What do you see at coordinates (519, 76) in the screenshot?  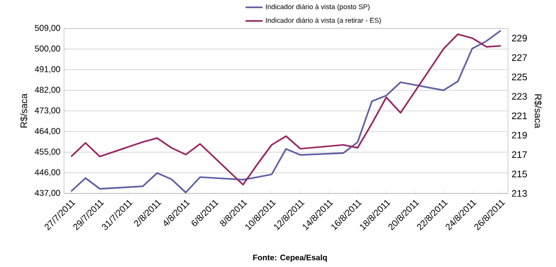 I see `y2-tick-label: 225` at bounding box center [519, 76].